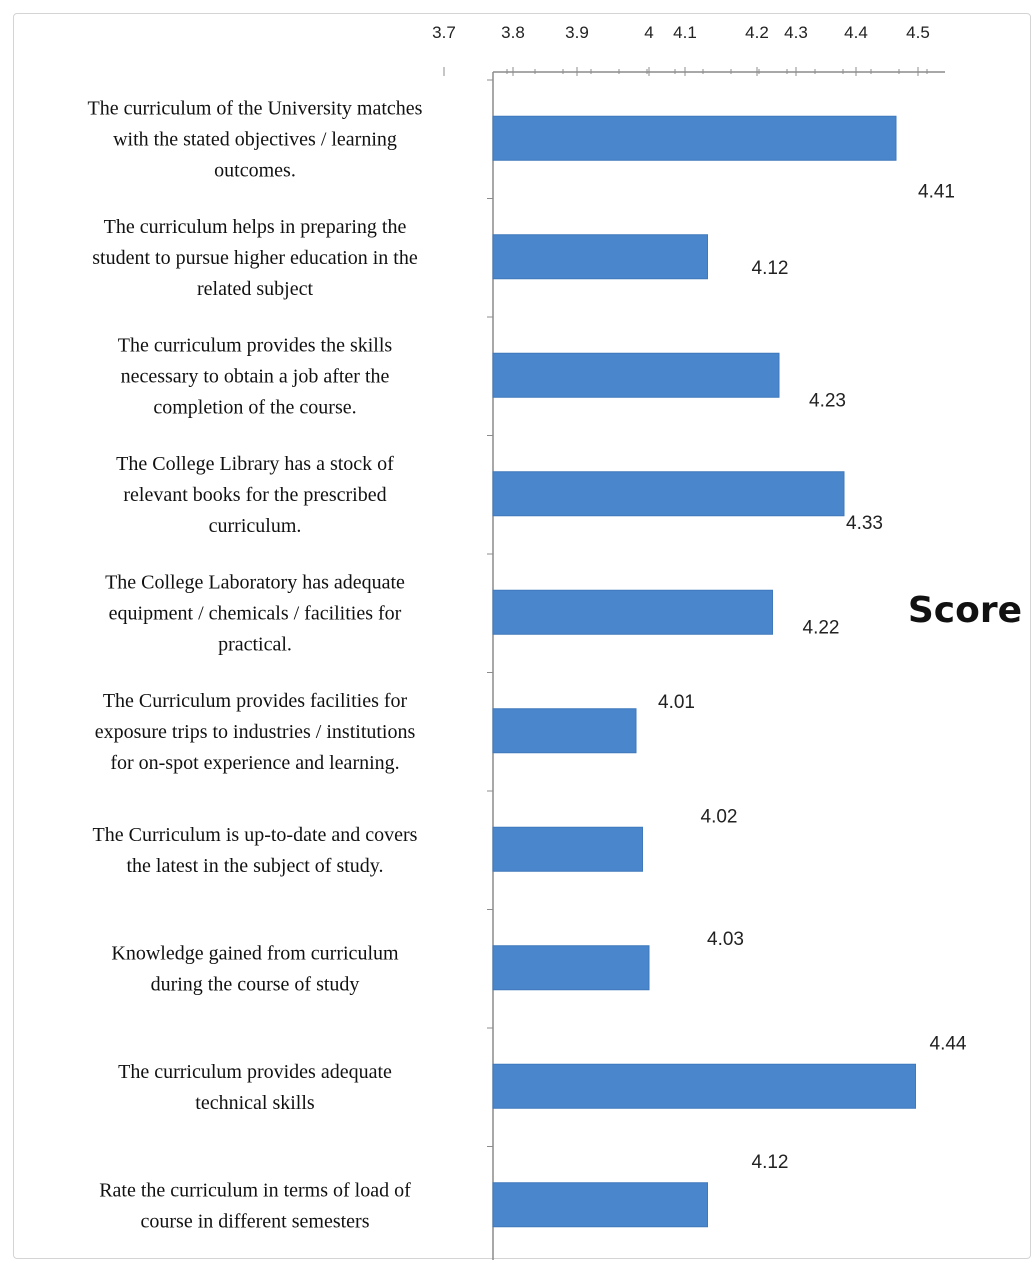  Describe the element at coordinates (255, 644) in the screenshot. I see `category-label-line: practical.` at that location.